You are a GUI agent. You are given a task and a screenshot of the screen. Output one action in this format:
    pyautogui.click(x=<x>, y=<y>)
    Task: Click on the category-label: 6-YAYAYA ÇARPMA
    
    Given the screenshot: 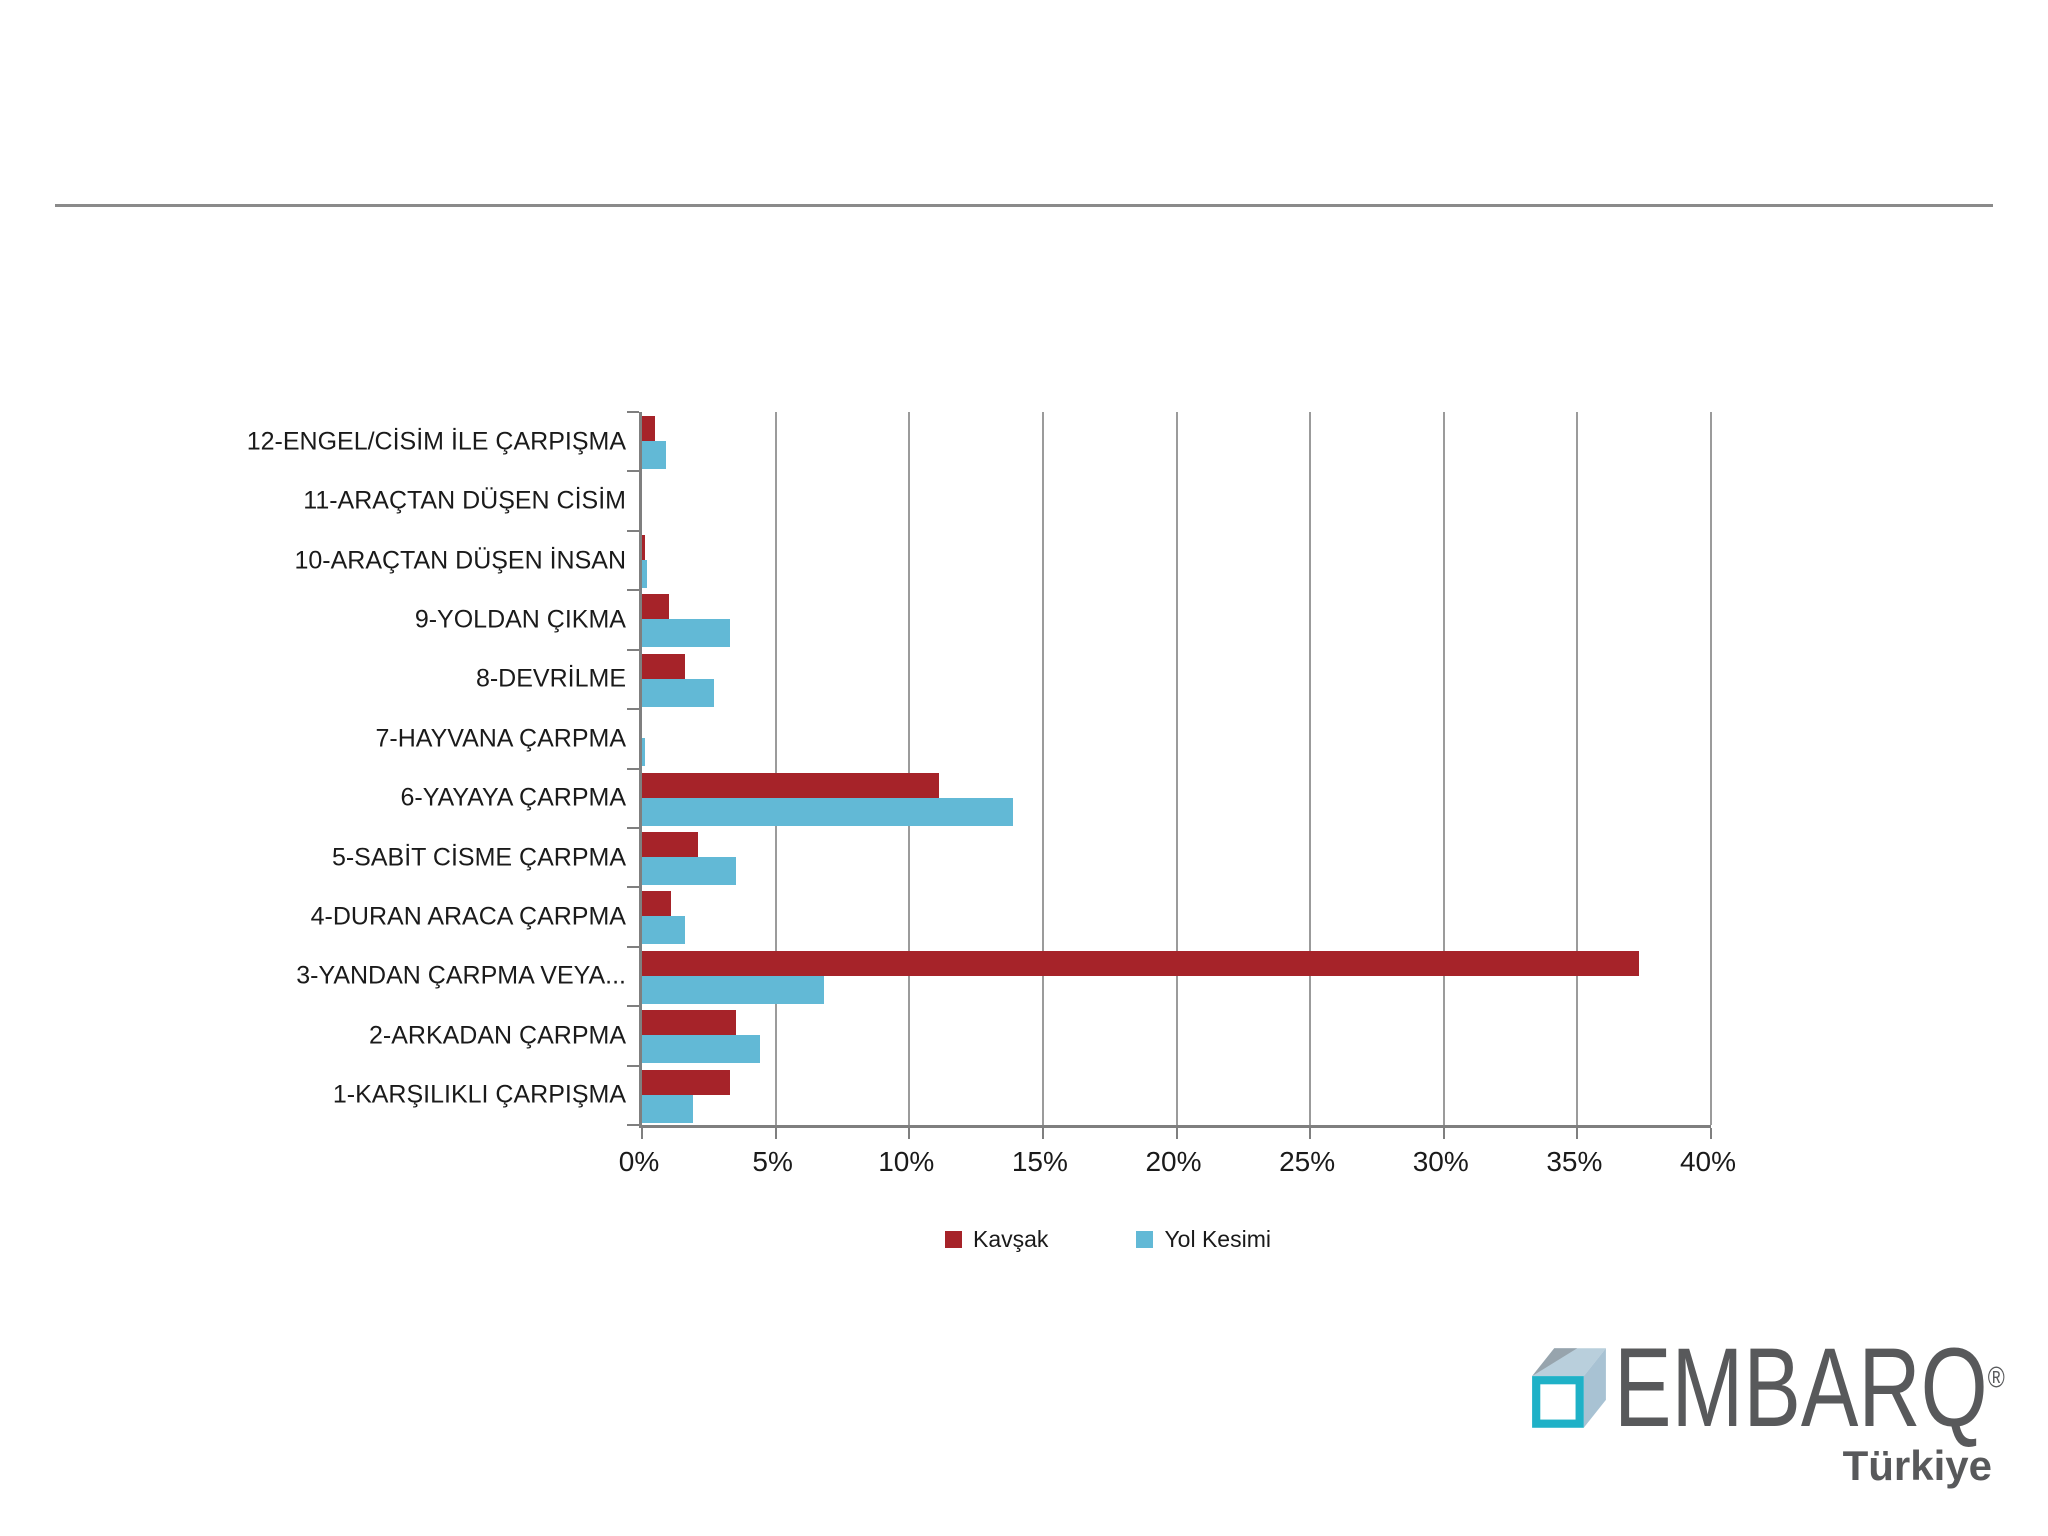 What is the action you would take?
    pyautogui.click(x=513, y=797)
    